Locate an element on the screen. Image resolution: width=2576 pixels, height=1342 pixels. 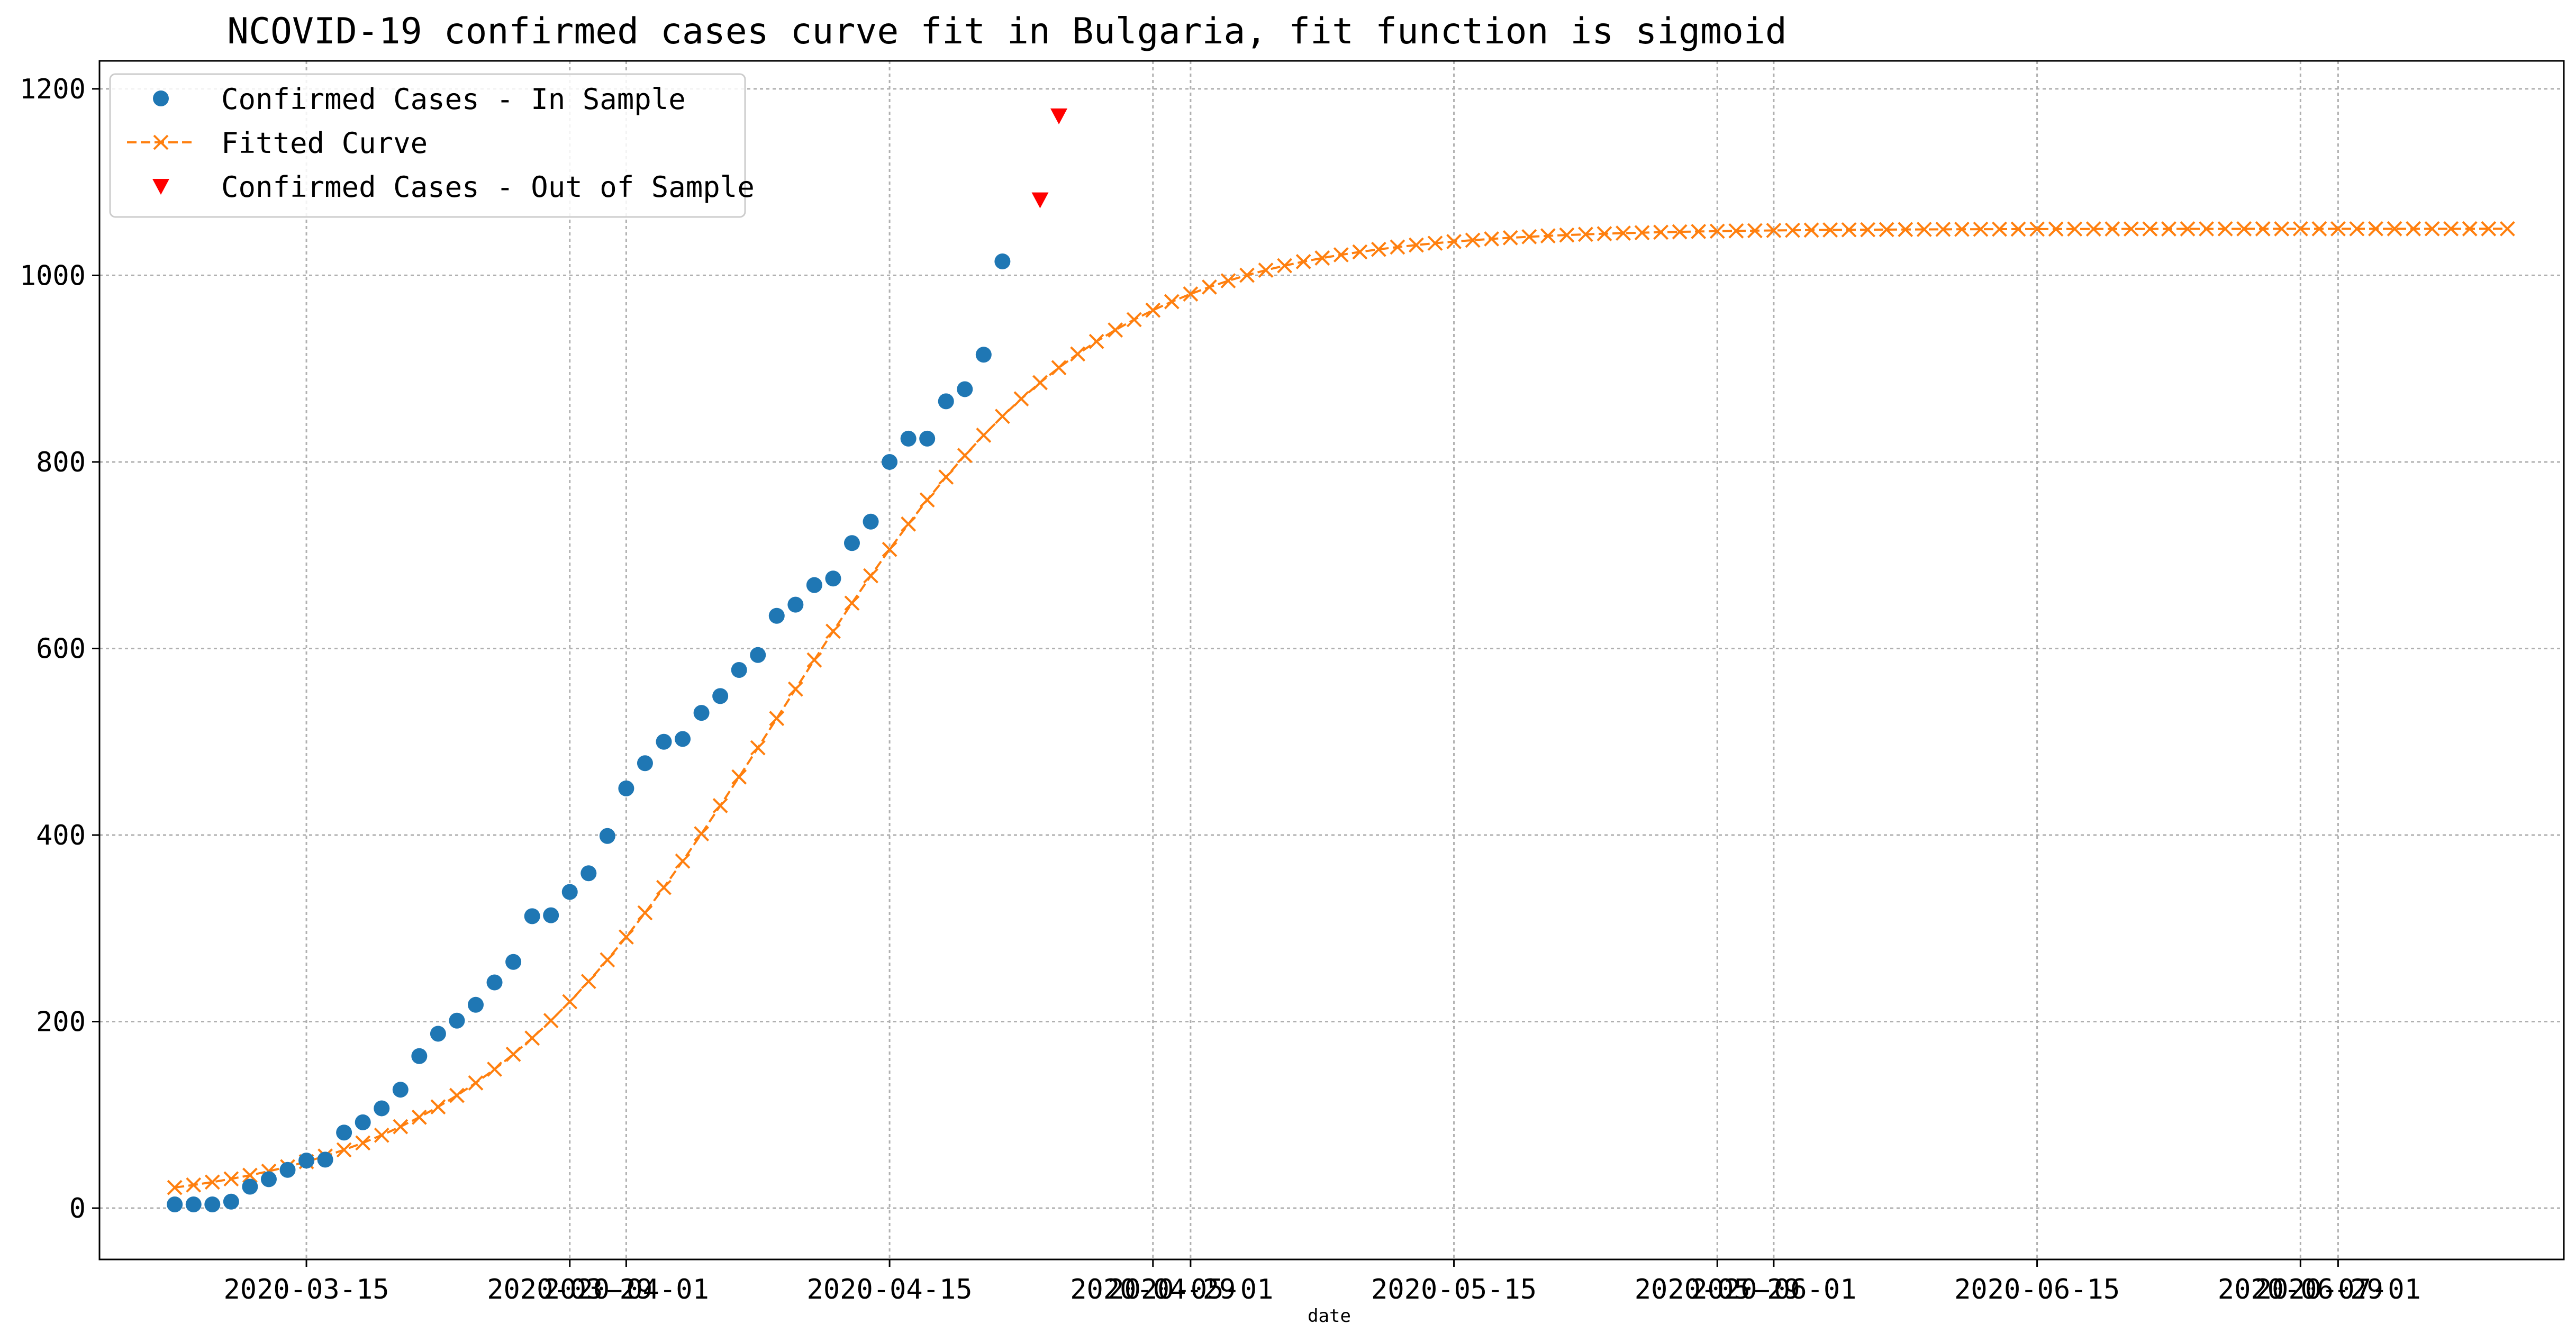
legend-marker-fitted is located at coordinates (161, 142).